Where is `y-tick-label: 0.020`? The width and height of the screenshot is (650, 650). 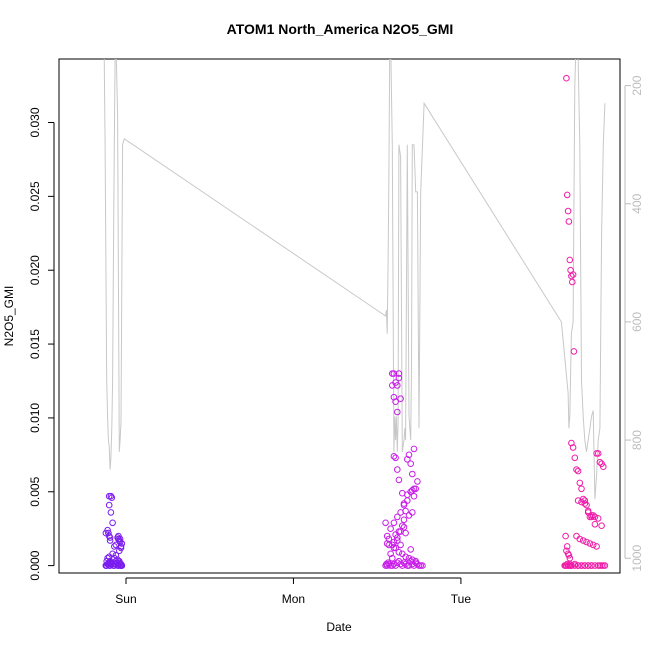 y-tick-label: 0.020 is located at coordinates (35, 270).